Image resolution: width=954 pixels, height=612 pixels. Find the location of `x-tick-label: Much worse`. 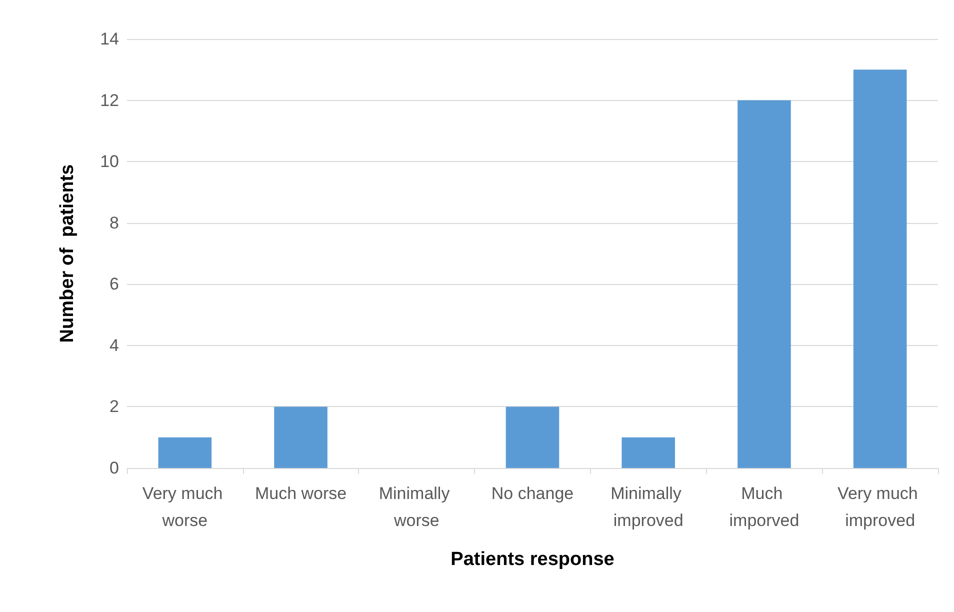

x-tick-label: Much worse is located at coordinates (300, 493).